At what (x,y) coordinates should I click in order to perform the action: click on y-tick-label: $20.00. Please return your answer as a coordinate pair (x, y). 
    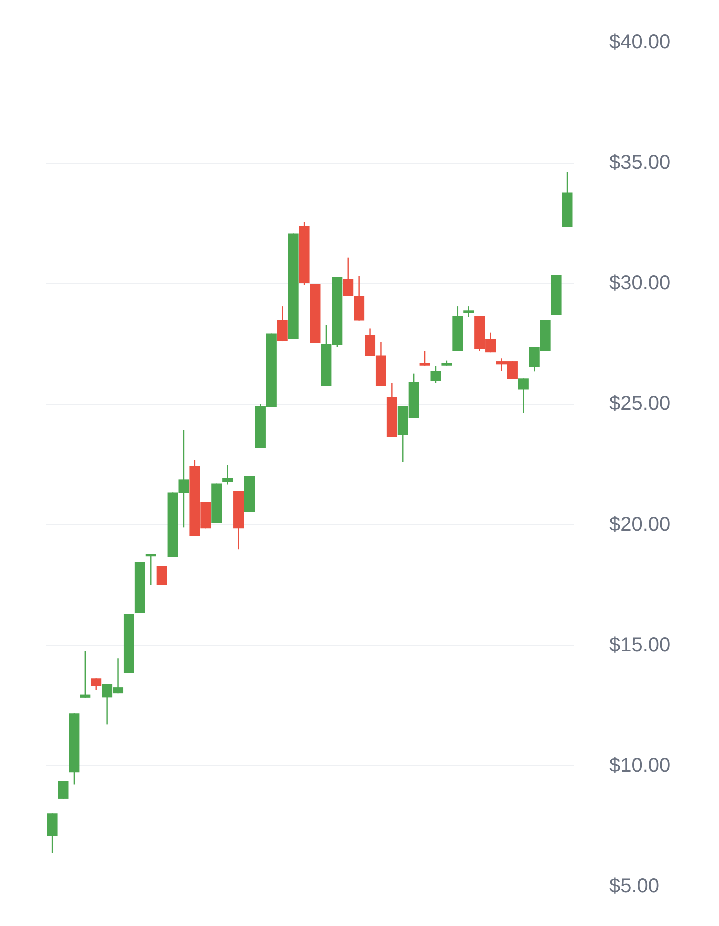
    Looking at the image, I should click on (640, 525).